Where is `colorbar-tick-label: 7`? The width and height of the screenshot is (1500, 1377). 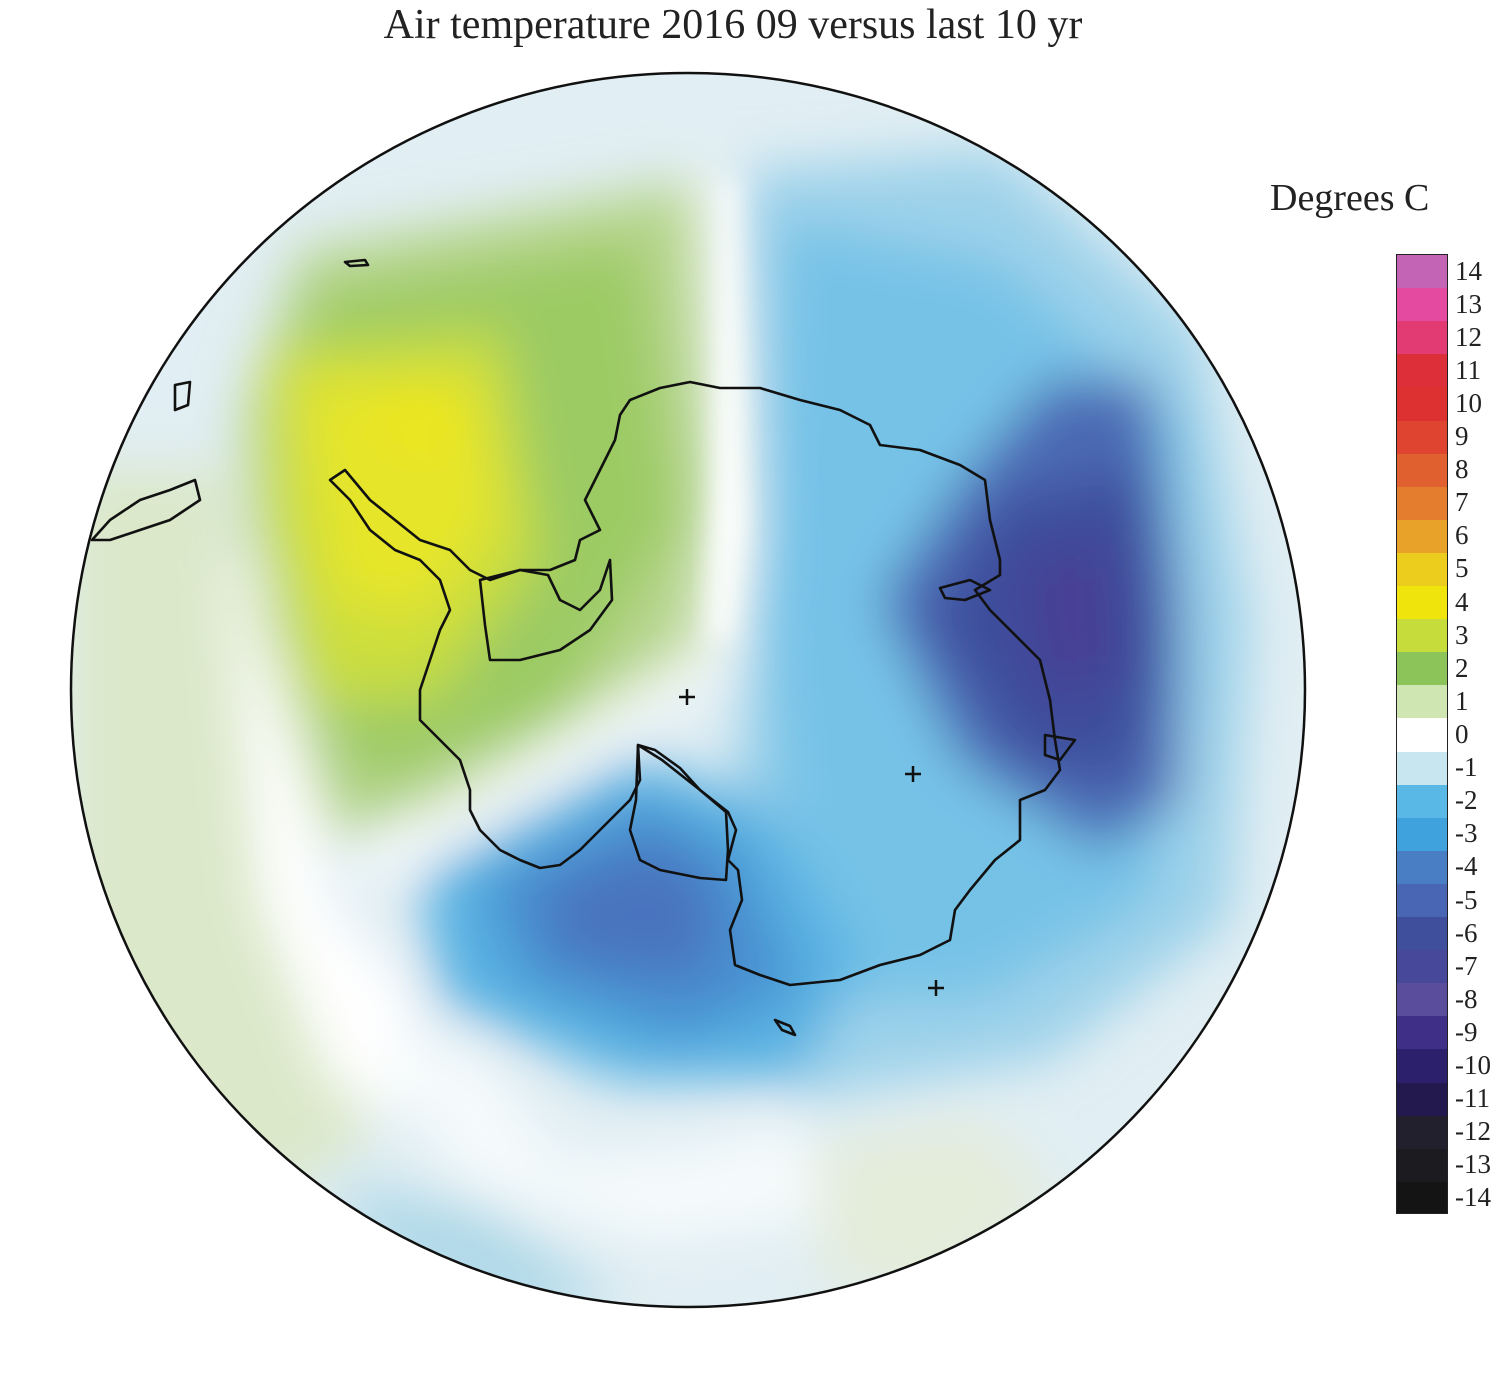
colorbar-tick-label: 7 is located at coordinates (1462, 502).